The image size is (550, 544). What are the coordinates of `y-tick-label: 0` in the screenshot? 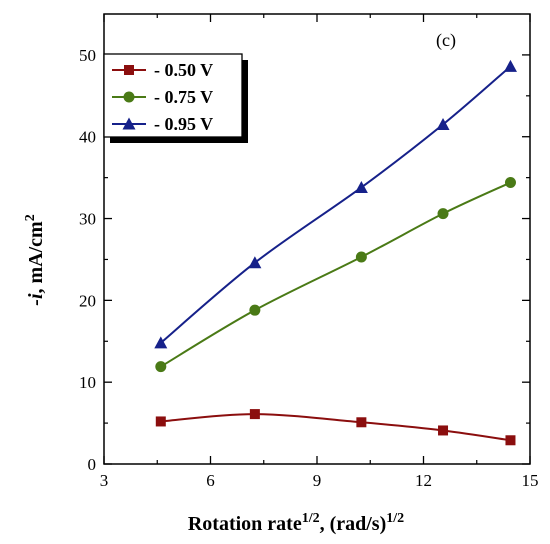 It's located at (92, 464).